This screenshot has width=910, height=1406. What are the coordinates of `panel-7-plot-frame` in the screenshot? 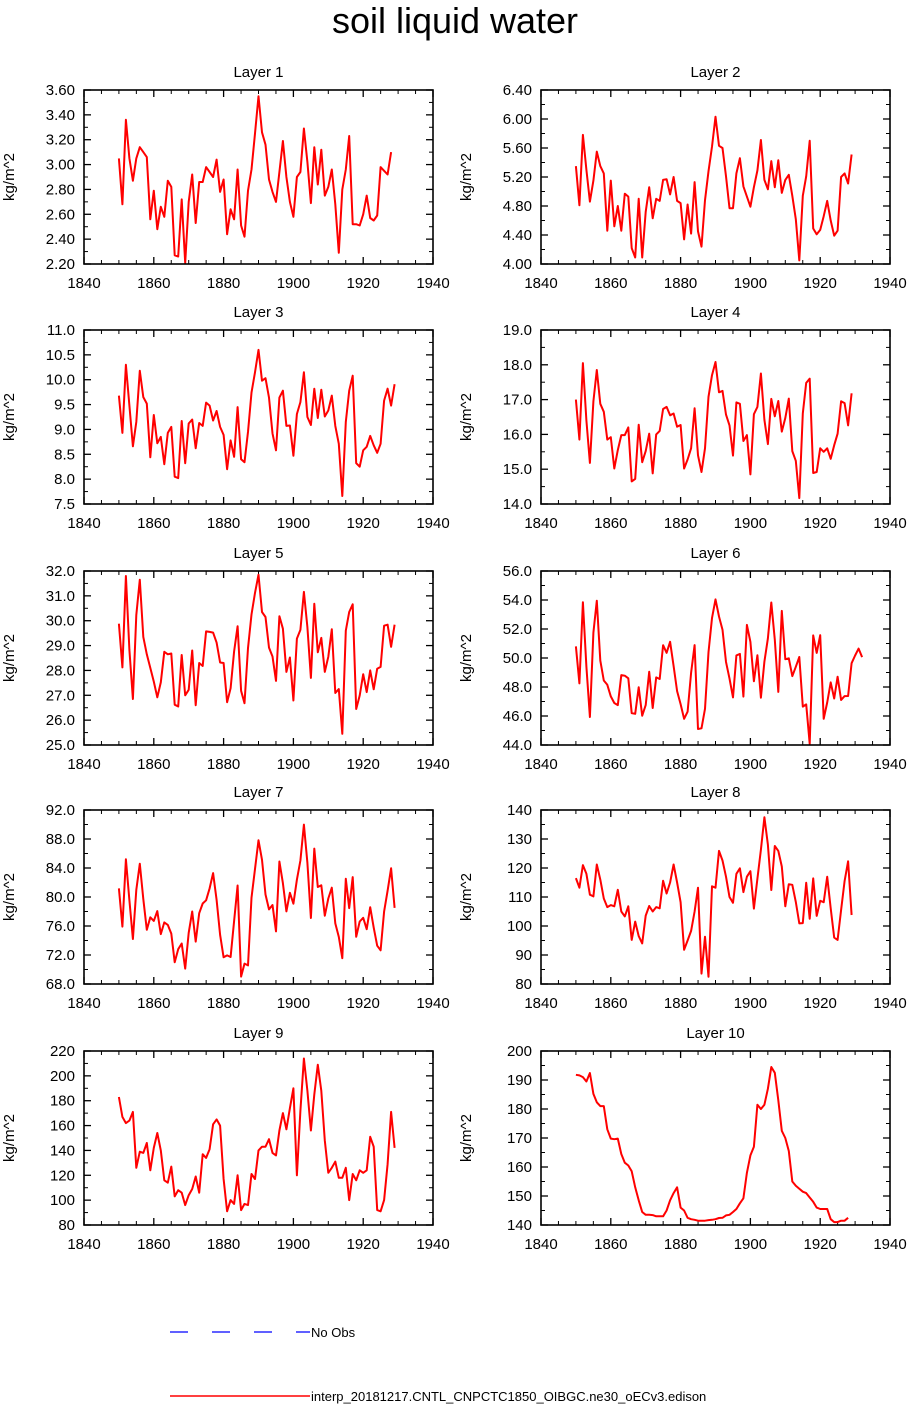 It's located at (258, 897).